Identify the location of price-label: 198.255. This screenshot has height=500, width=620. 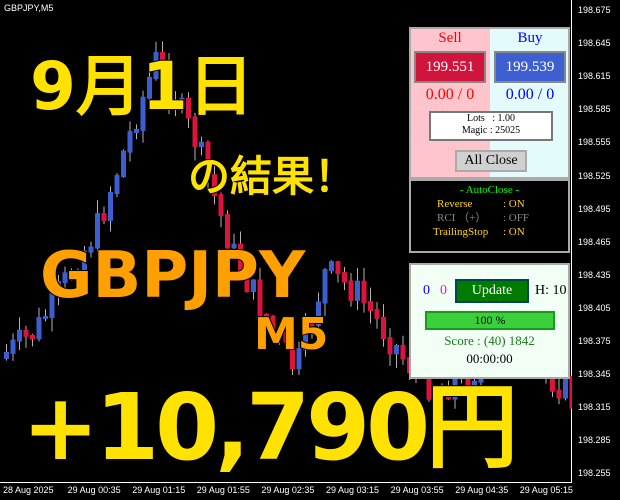
(594, 473).